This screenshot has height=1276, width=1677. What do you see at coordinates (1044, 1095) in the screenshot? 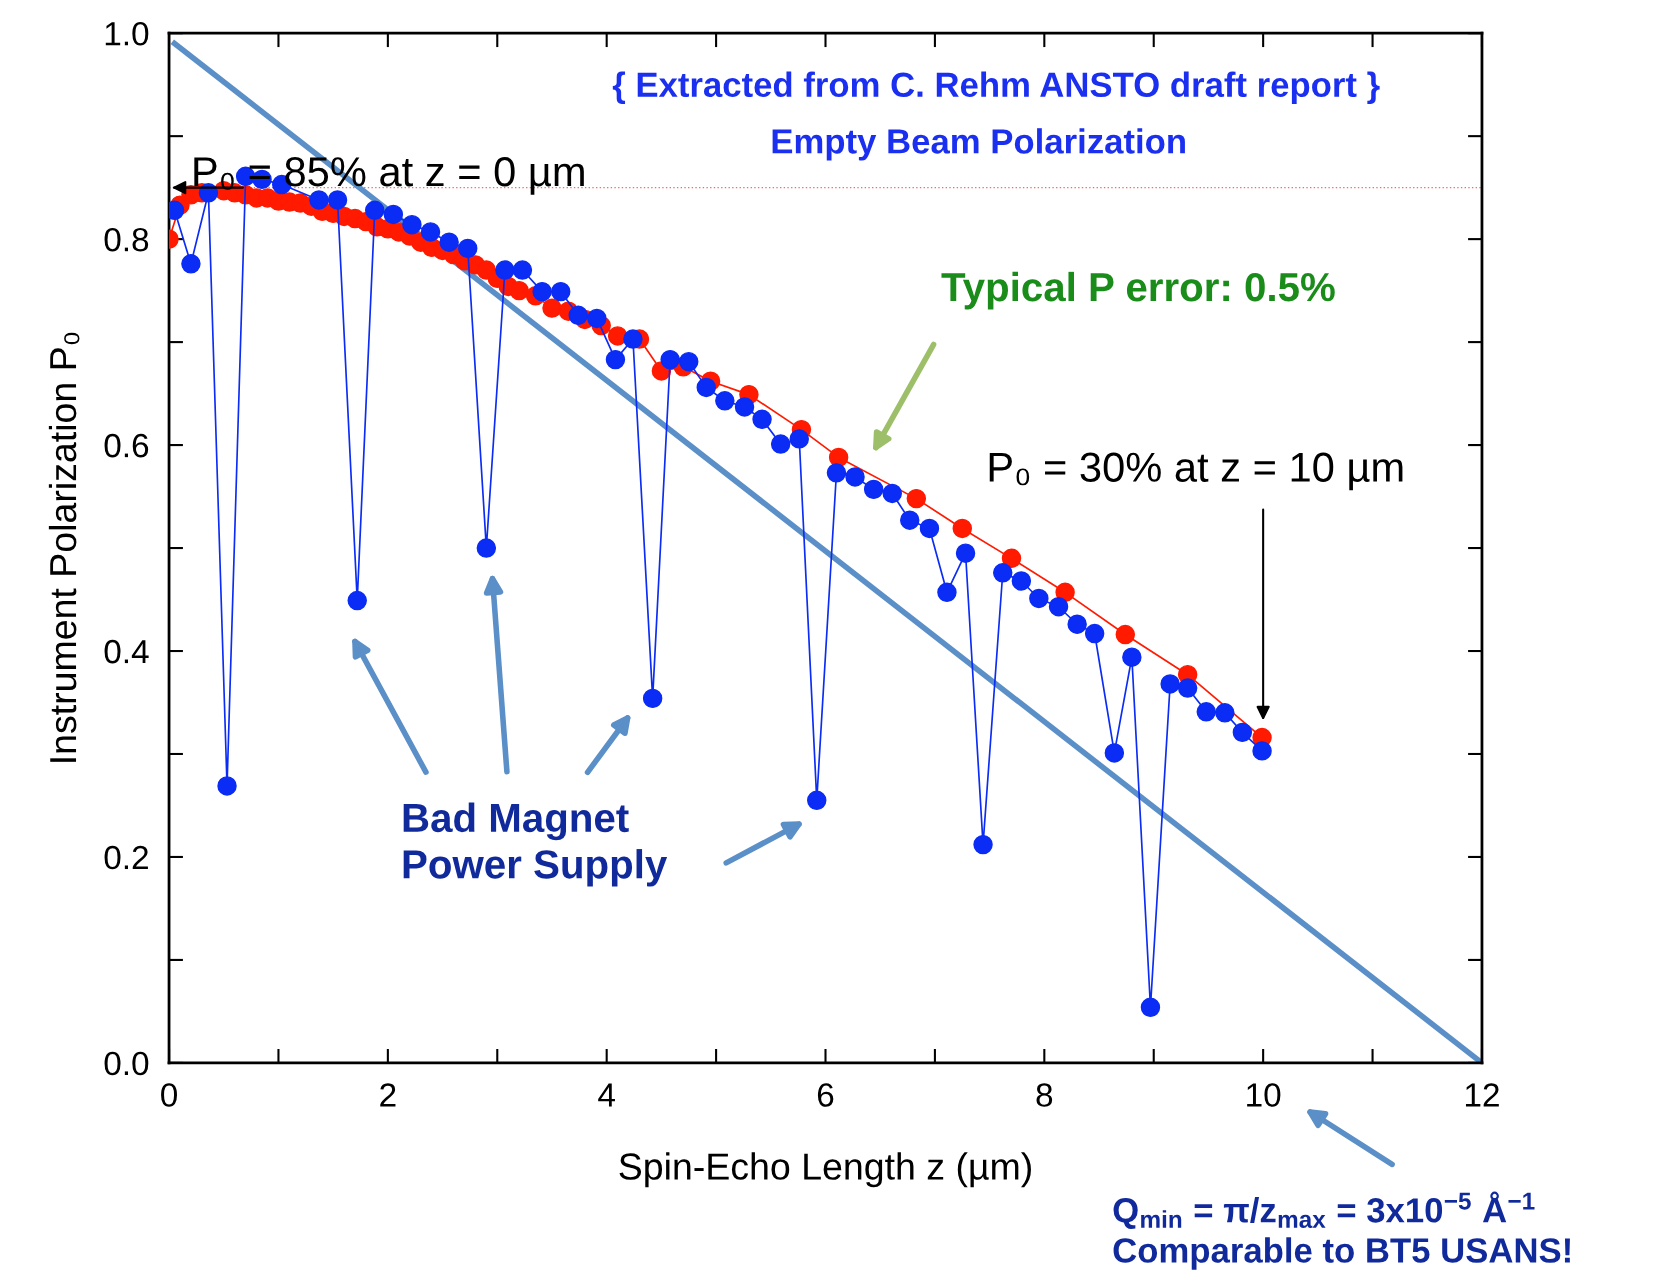
I see `x-tick-label: 8` at bounding box center [1044, 1095].